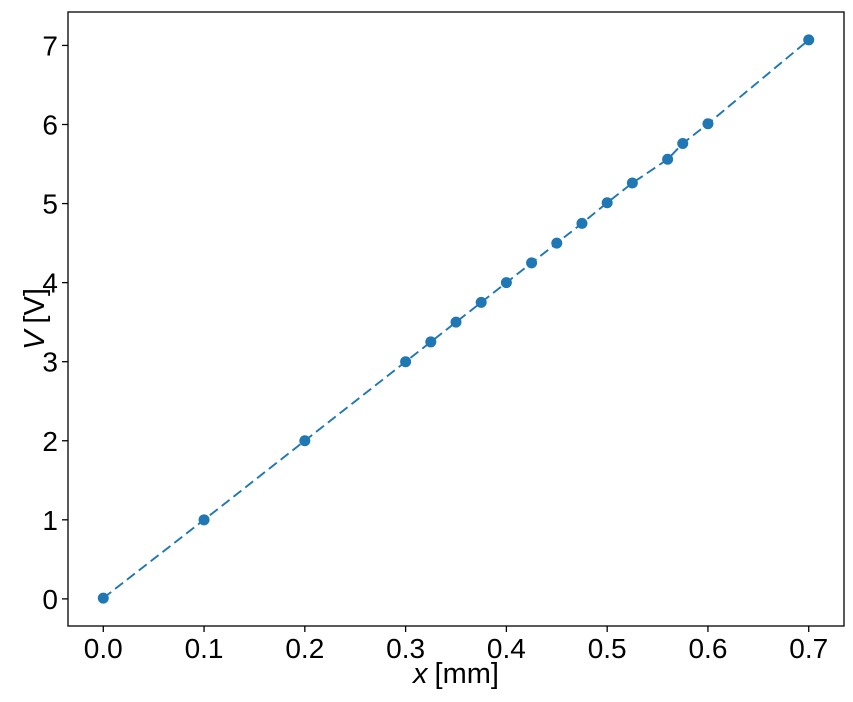  I want to click on x-tick-label: 0.2, so click(304, 648).